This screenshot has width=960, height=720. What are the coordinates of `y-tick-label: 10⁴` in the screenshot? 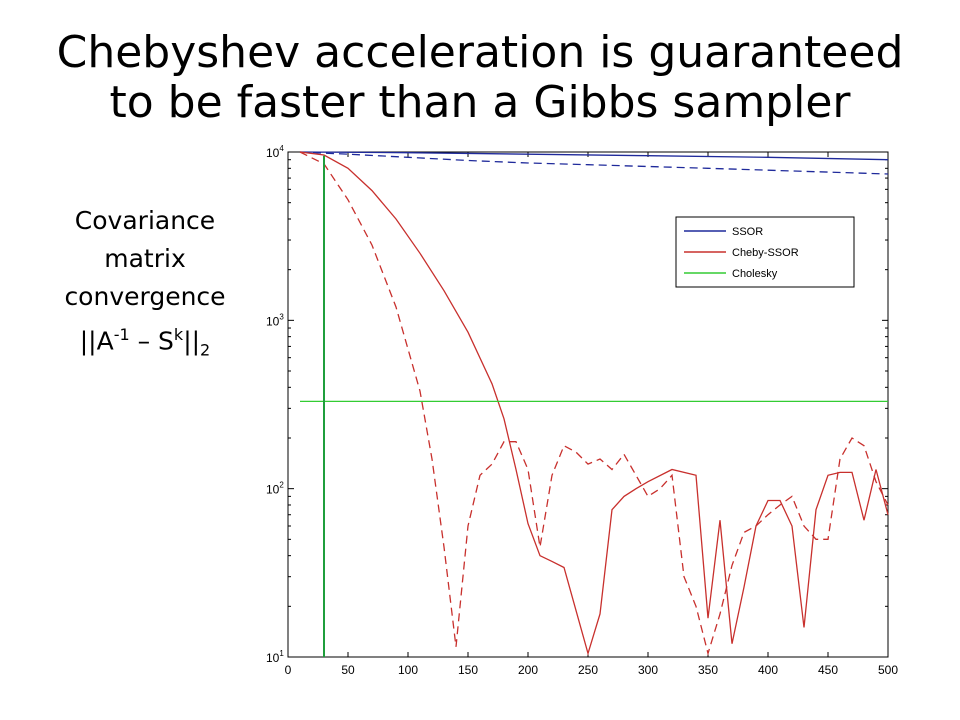 It's located at (275, 152).